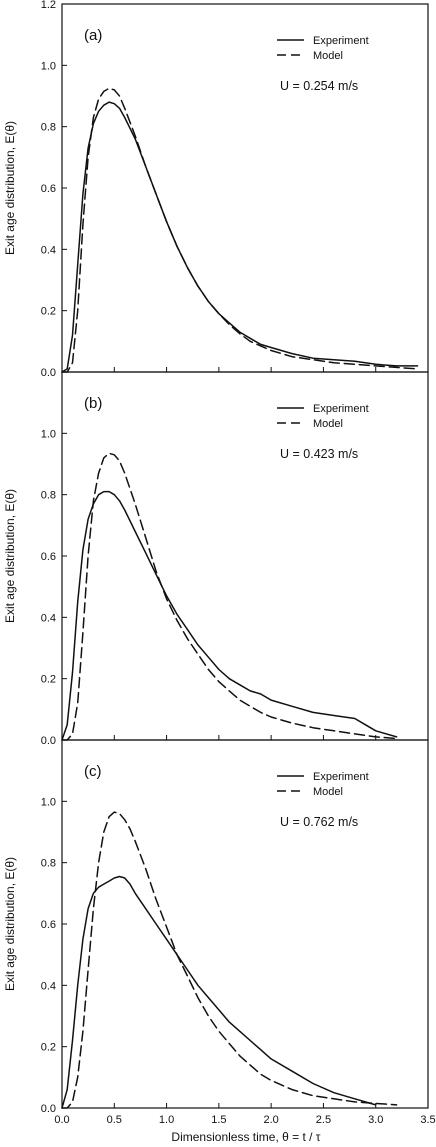 This screenshot has width=436, height=1147. I want to click on panel-a-y-tick-label: 0.4, so click(48, 250).